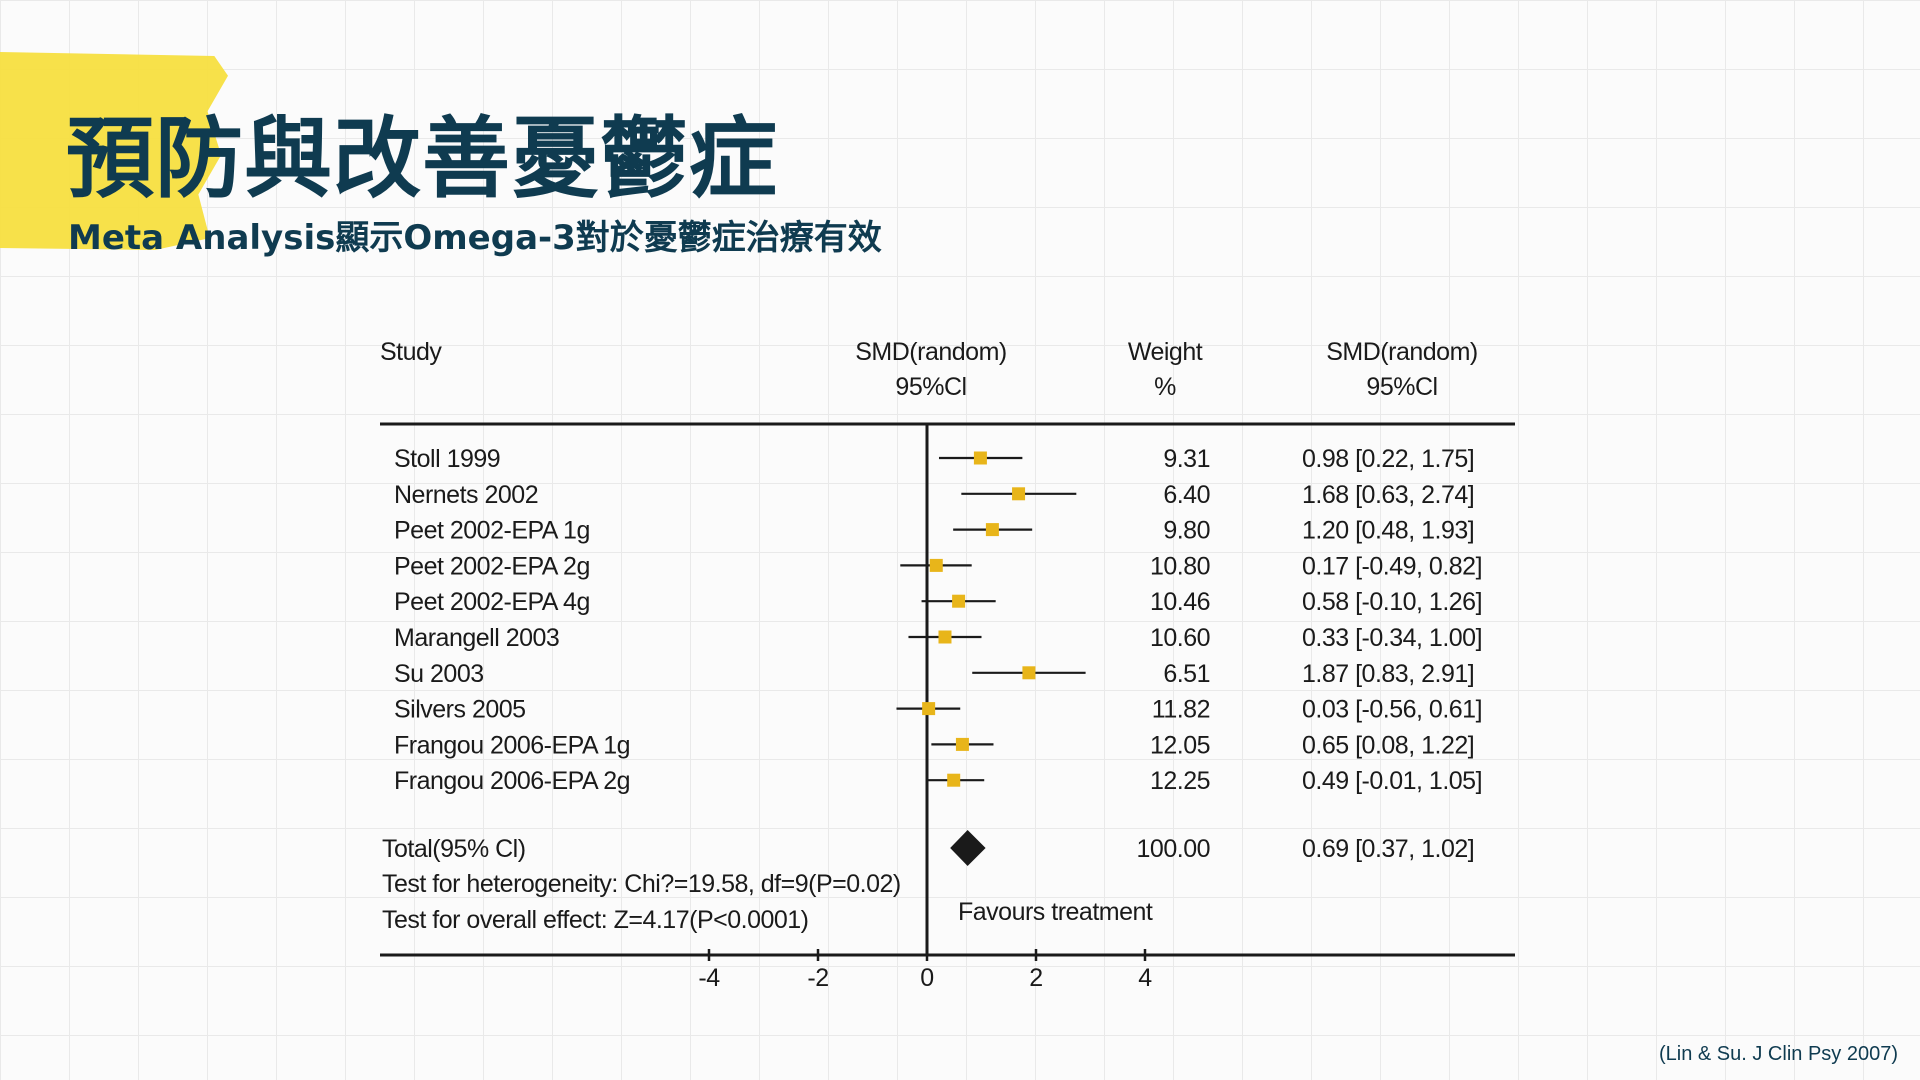 Image resolution: width=1920 pixels, height=1080 pixels. What do you see at coordinates (1180, 781) in the screenshot?
I see `study-weight: 12.25` at bounding box center [1180, 781].